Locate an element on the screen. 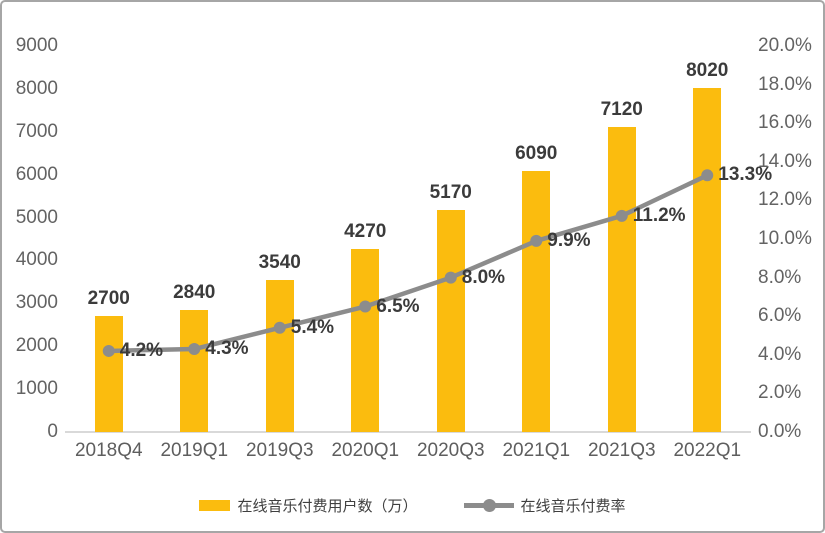  line-swatch-icon is located at coordinates (488, 505).